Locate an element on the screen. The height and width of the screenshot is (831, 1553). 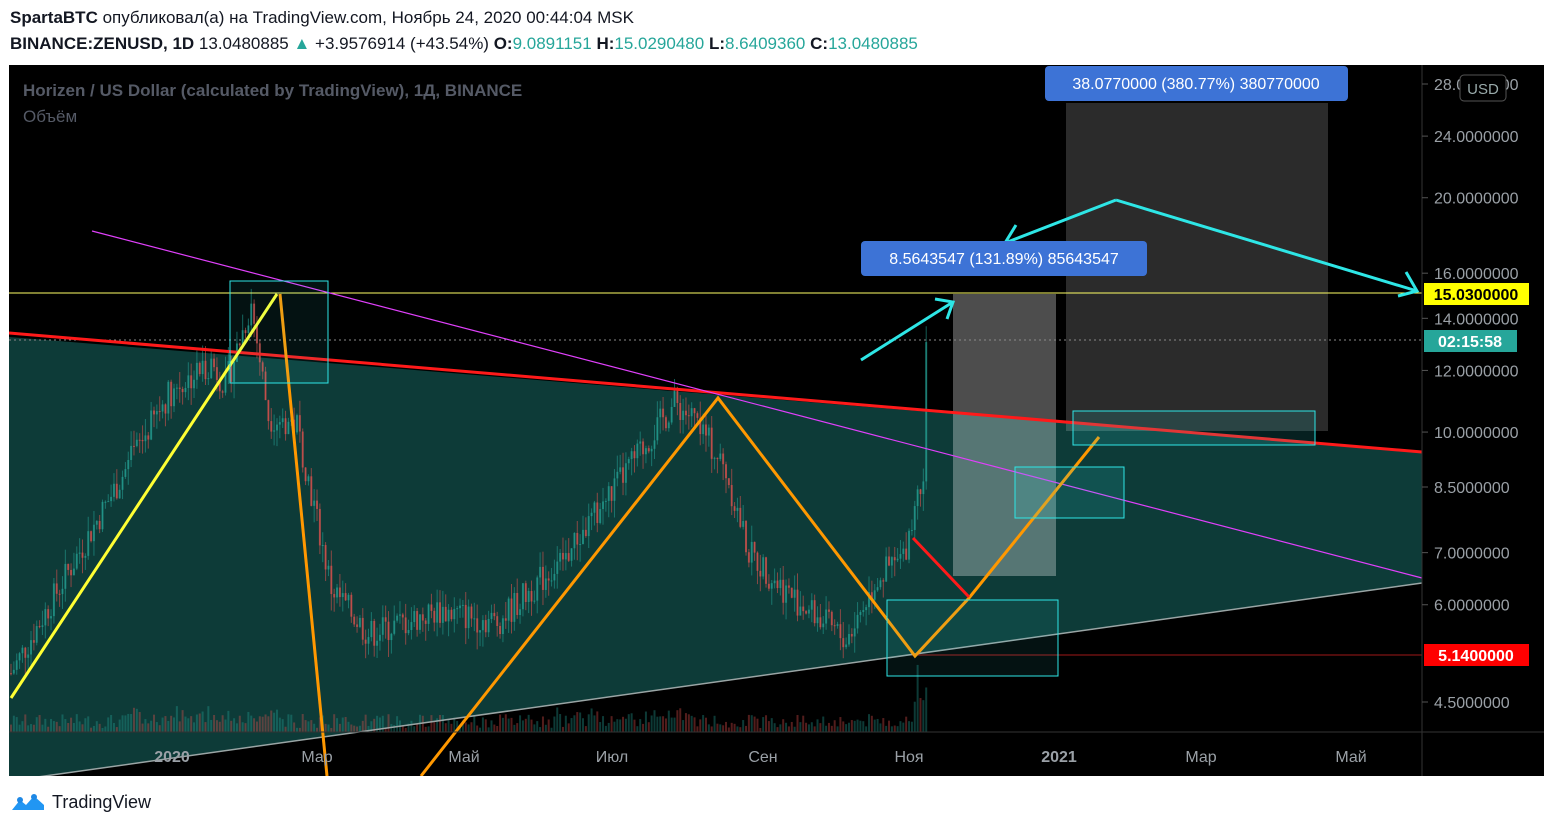
currency-button: USD is located at coordinates (1483, 88).